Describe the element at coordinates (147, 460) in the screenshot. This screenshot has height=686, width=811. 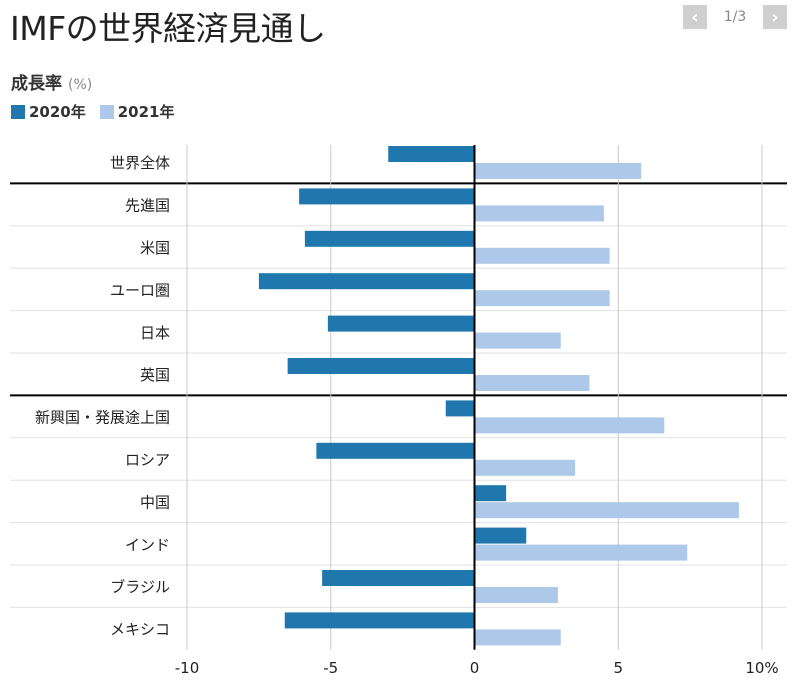
I see `category-label: ロシア` at that location.